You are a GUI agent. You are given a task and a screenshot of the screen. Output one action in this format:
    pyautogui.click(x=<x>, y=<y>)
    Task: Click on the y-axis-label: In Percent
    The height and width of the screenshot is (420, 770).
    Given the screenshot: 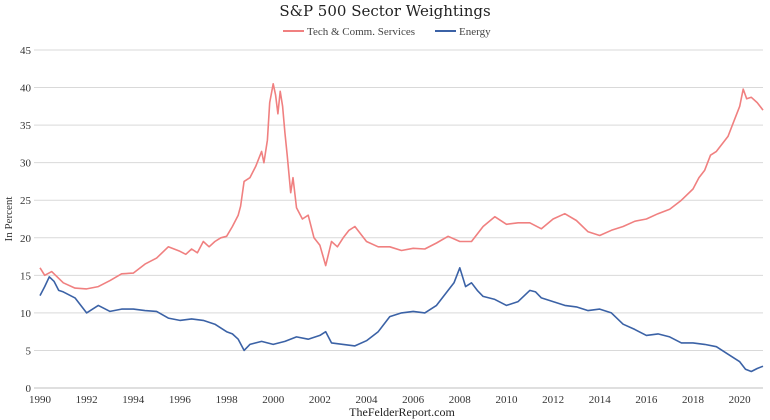 What is the action you would take?
    pyautogui.click(x=9, y=219)
    